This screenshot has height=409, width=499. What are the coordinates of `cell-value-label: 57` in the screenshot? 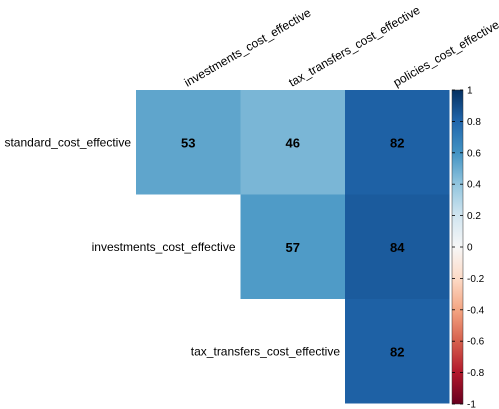 It's located at (293, 247).